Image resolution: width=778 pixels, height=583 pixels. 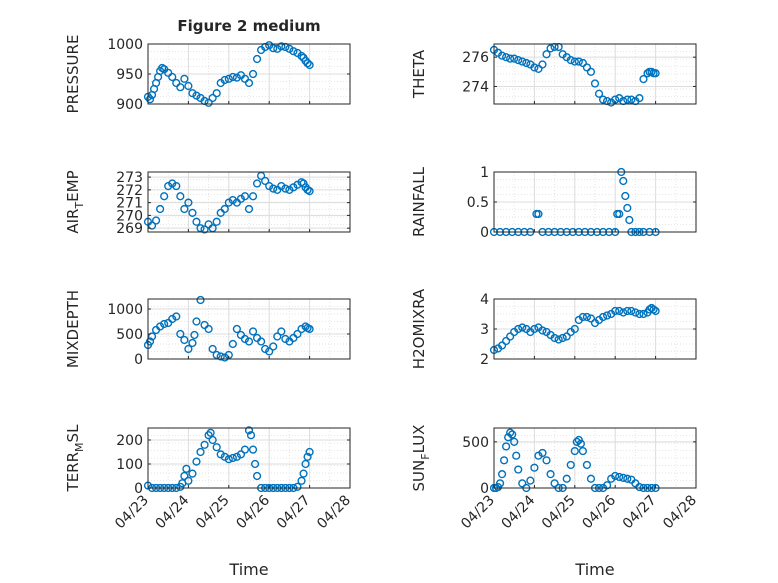 I want to click on y-tick-label: 270, so click(x=129, y=216).